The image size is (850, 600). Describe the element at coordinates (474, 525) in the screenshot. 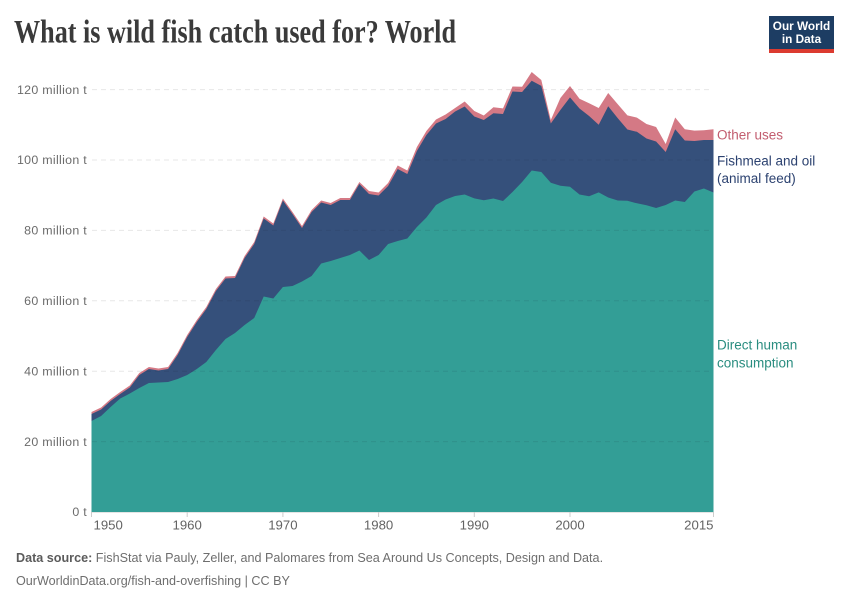

I see `svg-text: 1990` at that location.